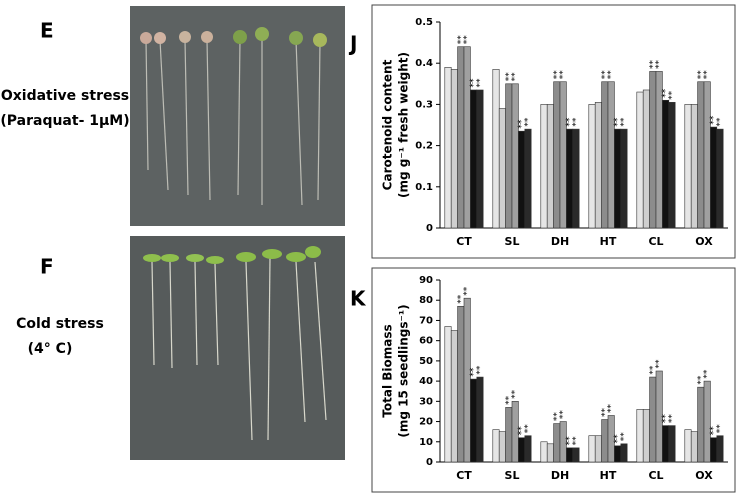 This screenshot has width=740, height=495. I want to click on seedlings-cold, so click(239, 349).